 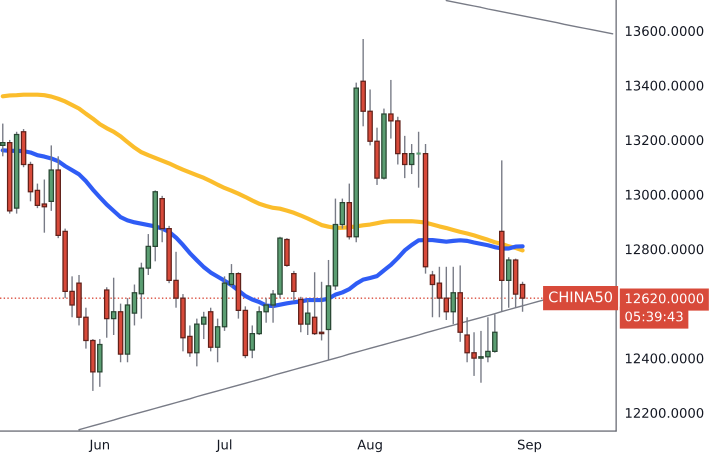 I want to click on y-tick-label: 12620.0000, so click(x=665, y=298).